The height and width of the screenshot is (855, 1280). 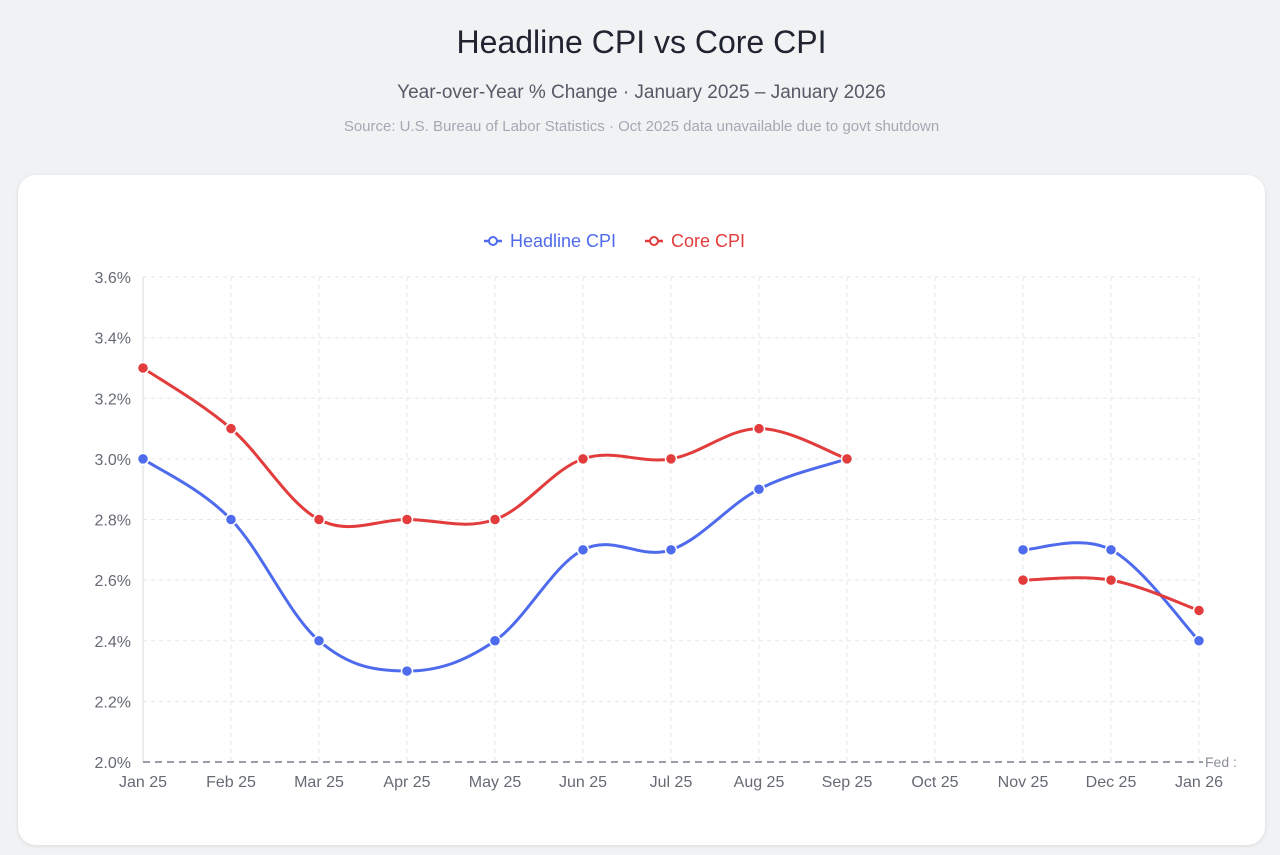 I want to click on y-tick-label: 2.4%, so click(x=113, y=642).